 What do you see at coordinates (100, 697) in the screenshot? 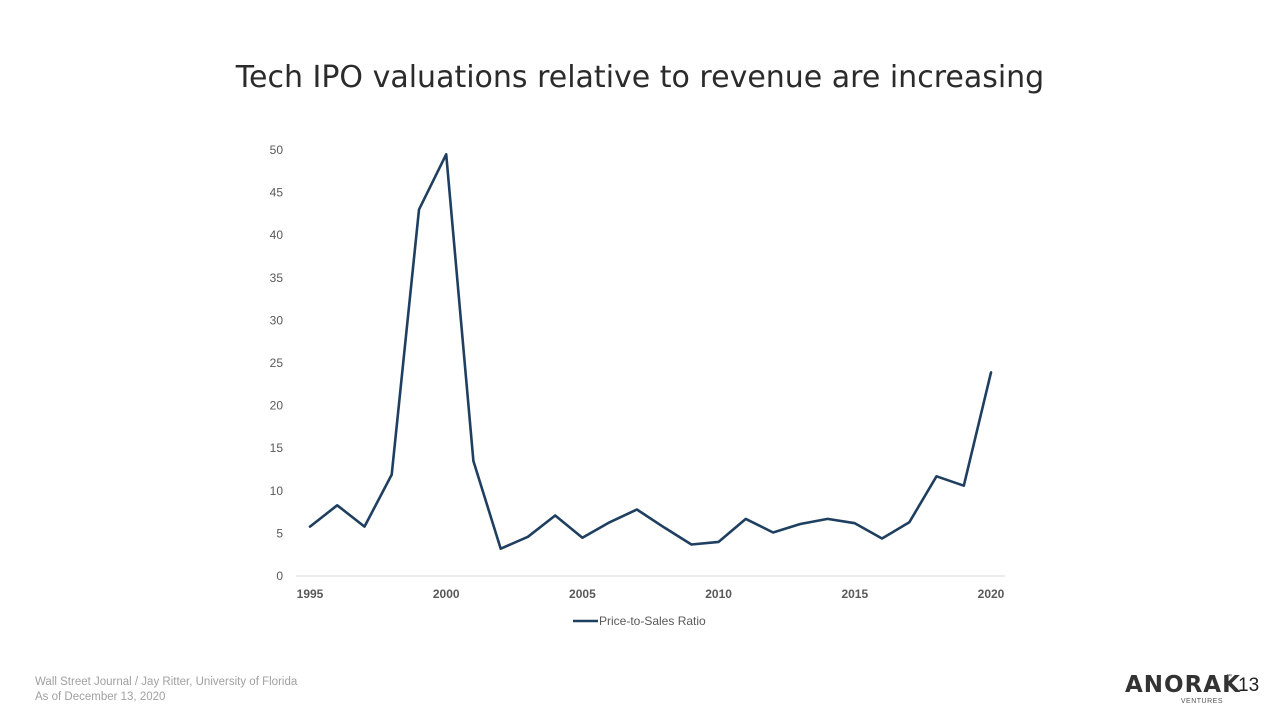
I see `as-of-date: As of December 13, 2020` at bounding box center [100, 697].